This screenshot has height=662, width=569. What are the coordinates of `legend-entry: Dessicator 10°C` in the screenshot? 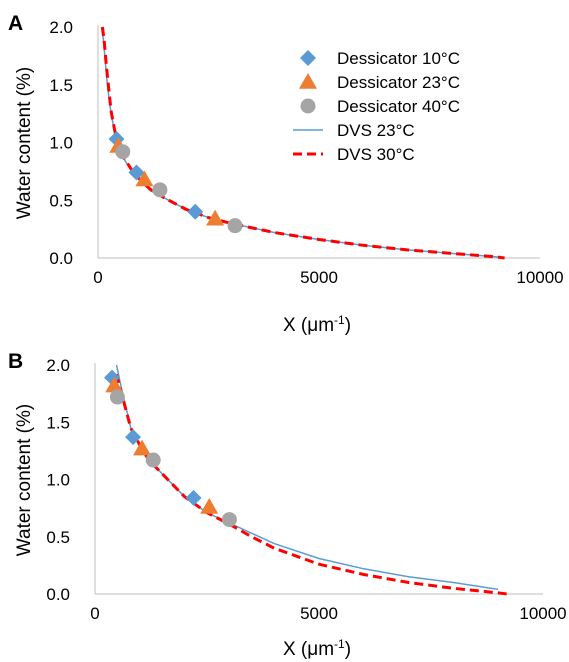 It's located at (380, 58).